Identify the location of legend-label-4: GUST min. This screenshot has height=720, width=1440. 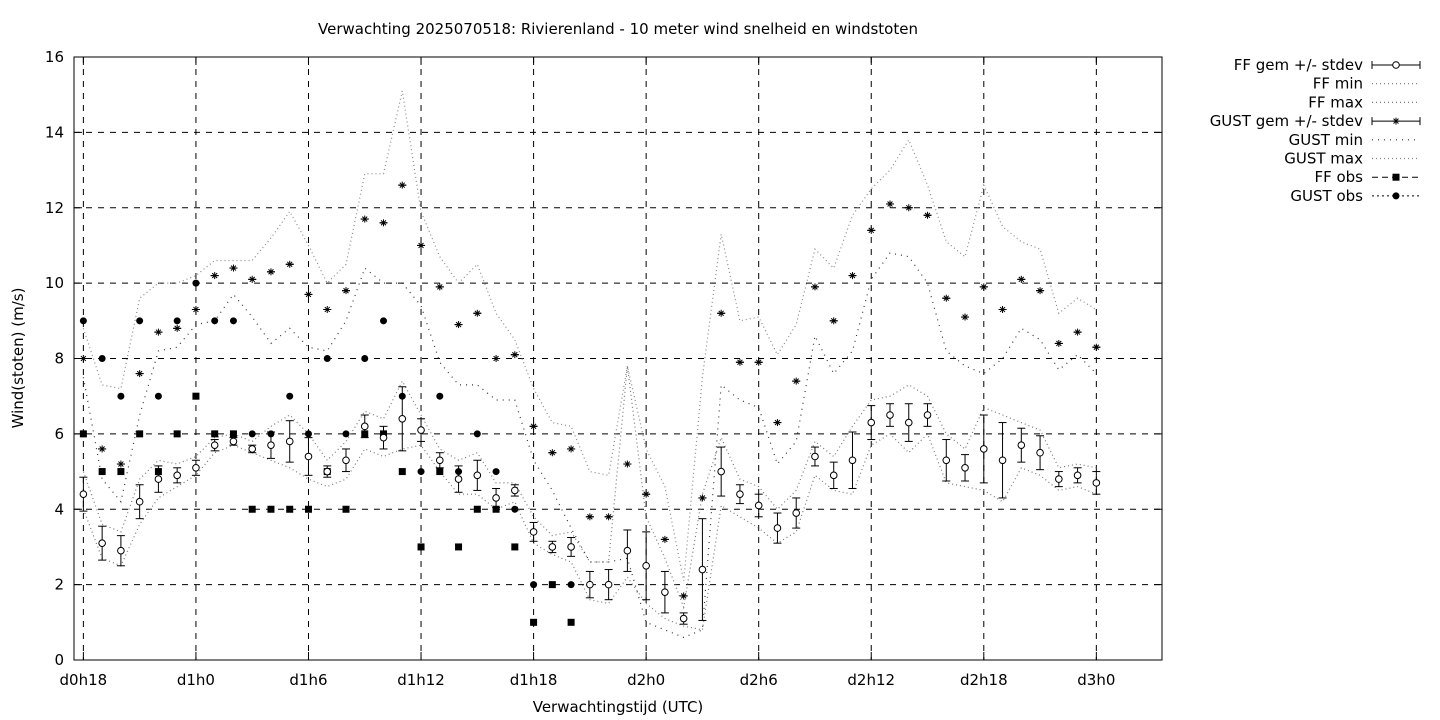
(1326, 140).